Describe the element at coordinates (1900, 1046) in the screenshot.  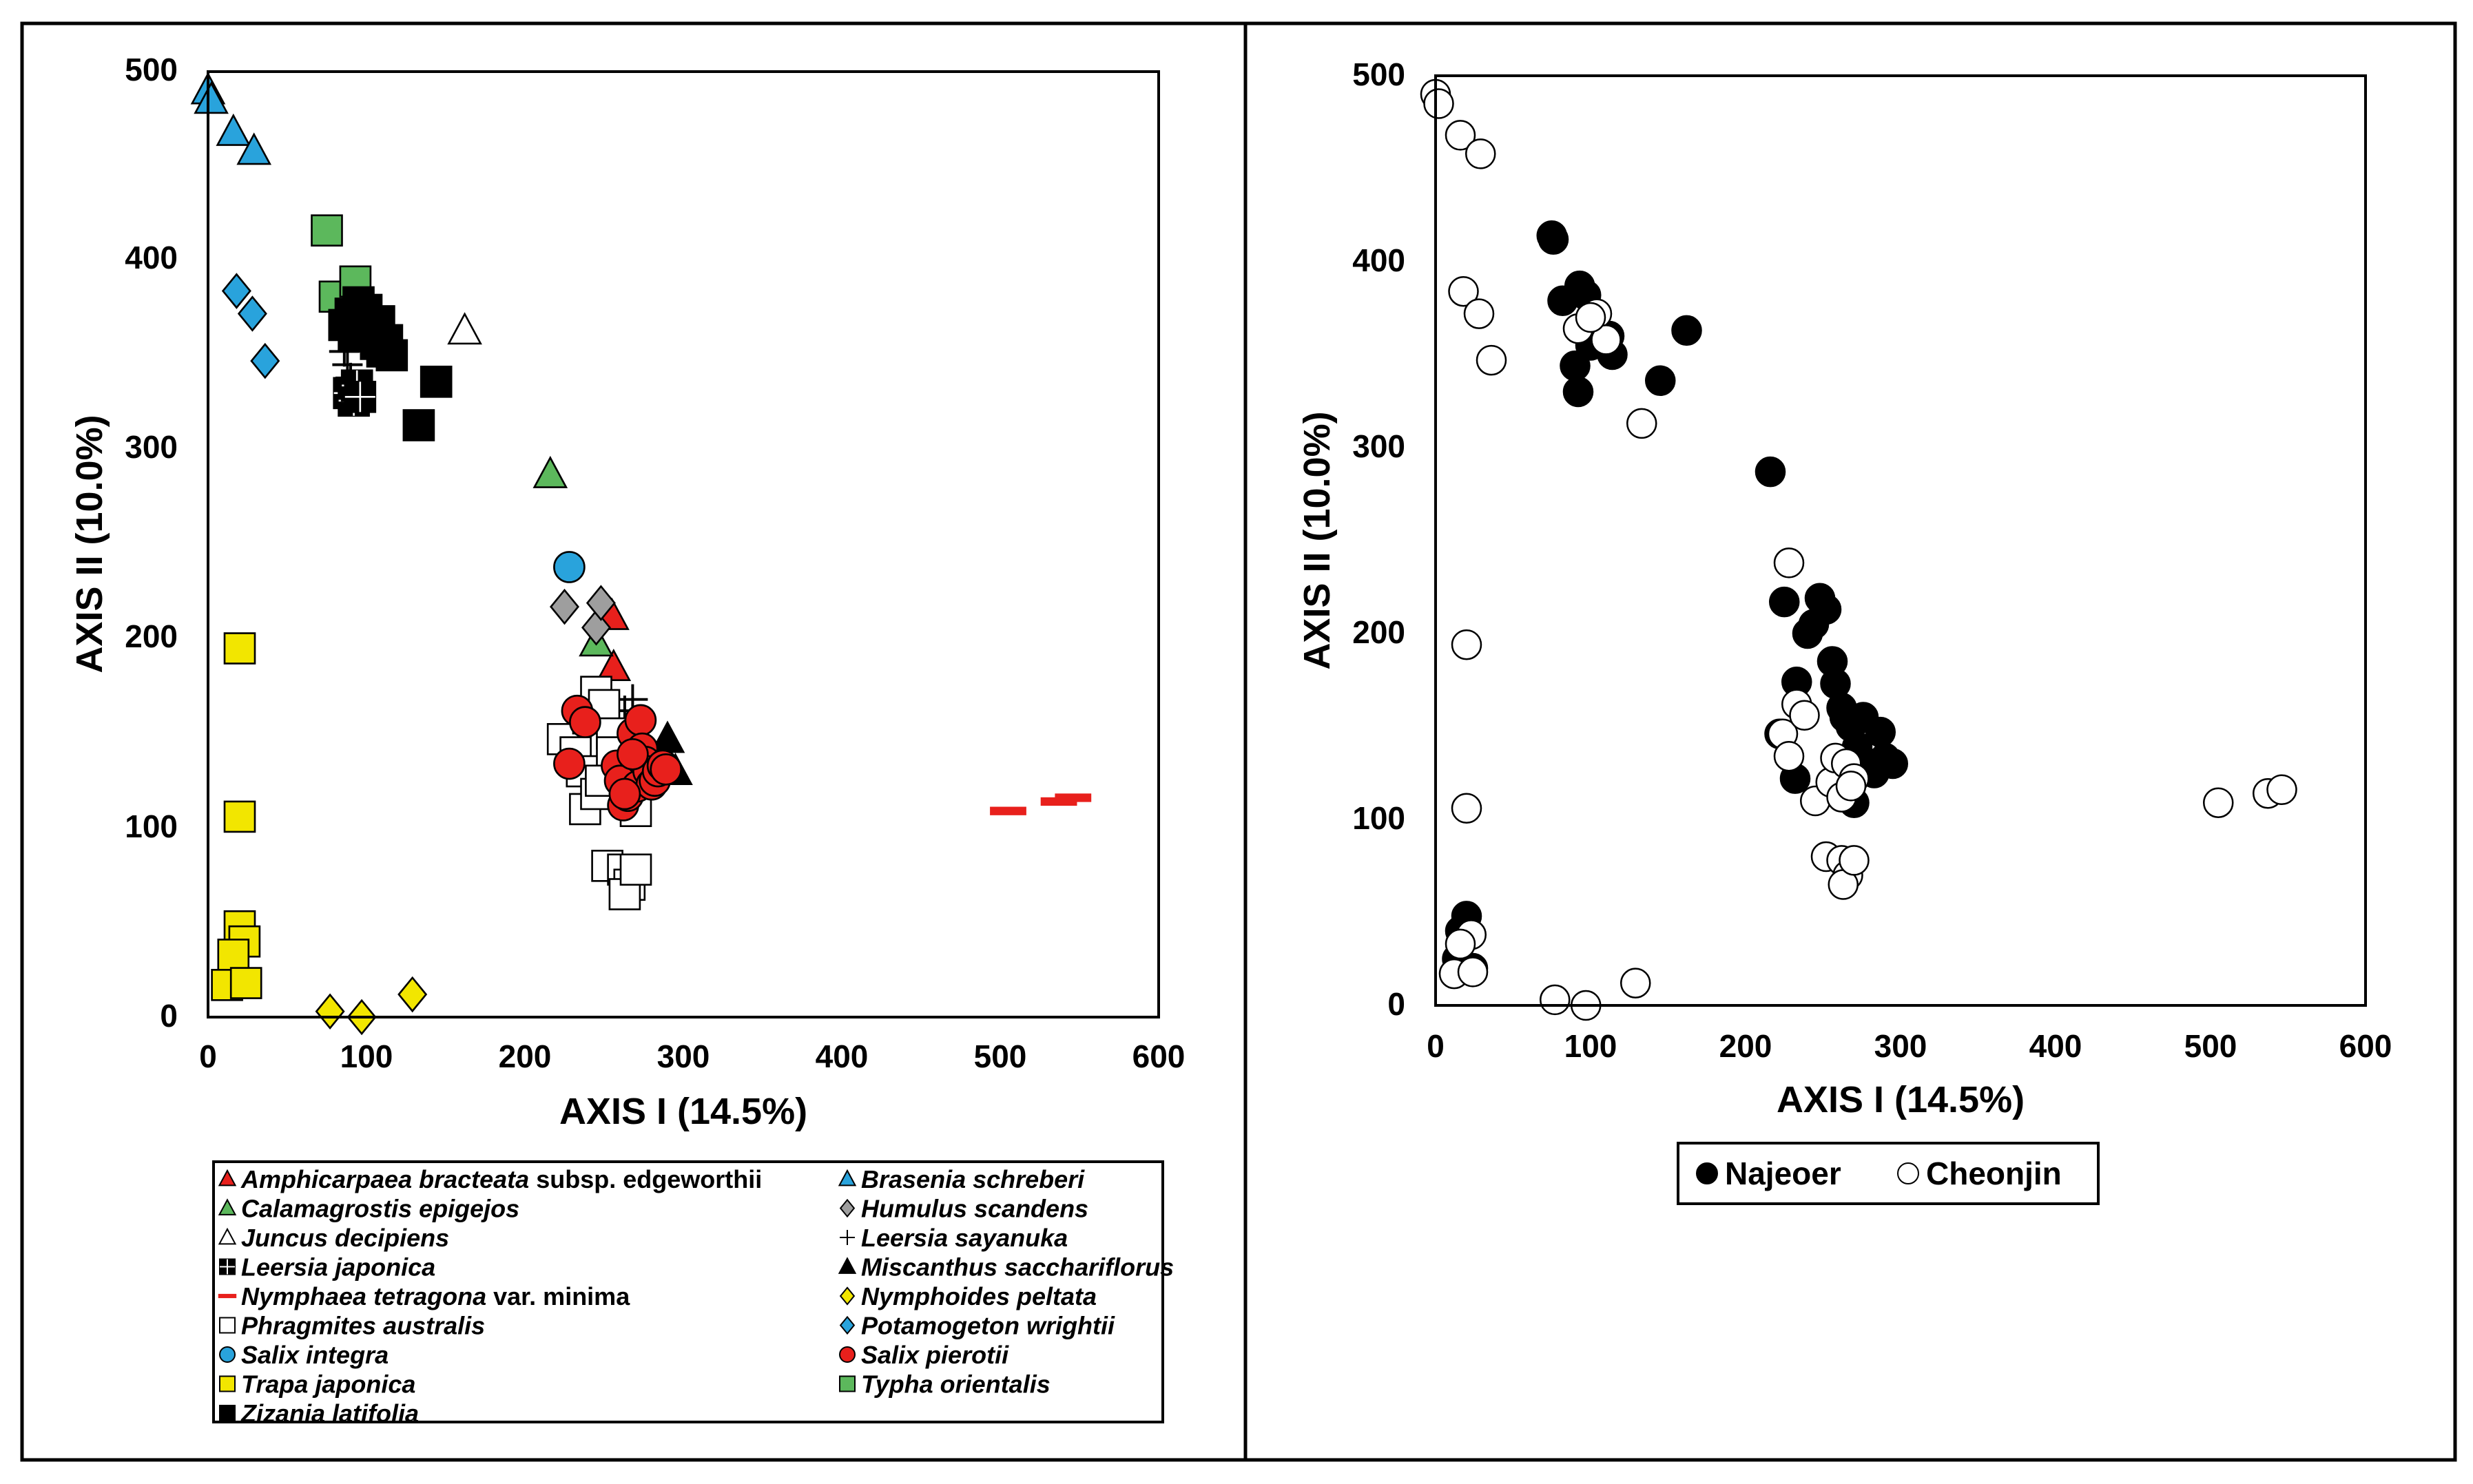
I see `x-tick-label: 300` at that location.